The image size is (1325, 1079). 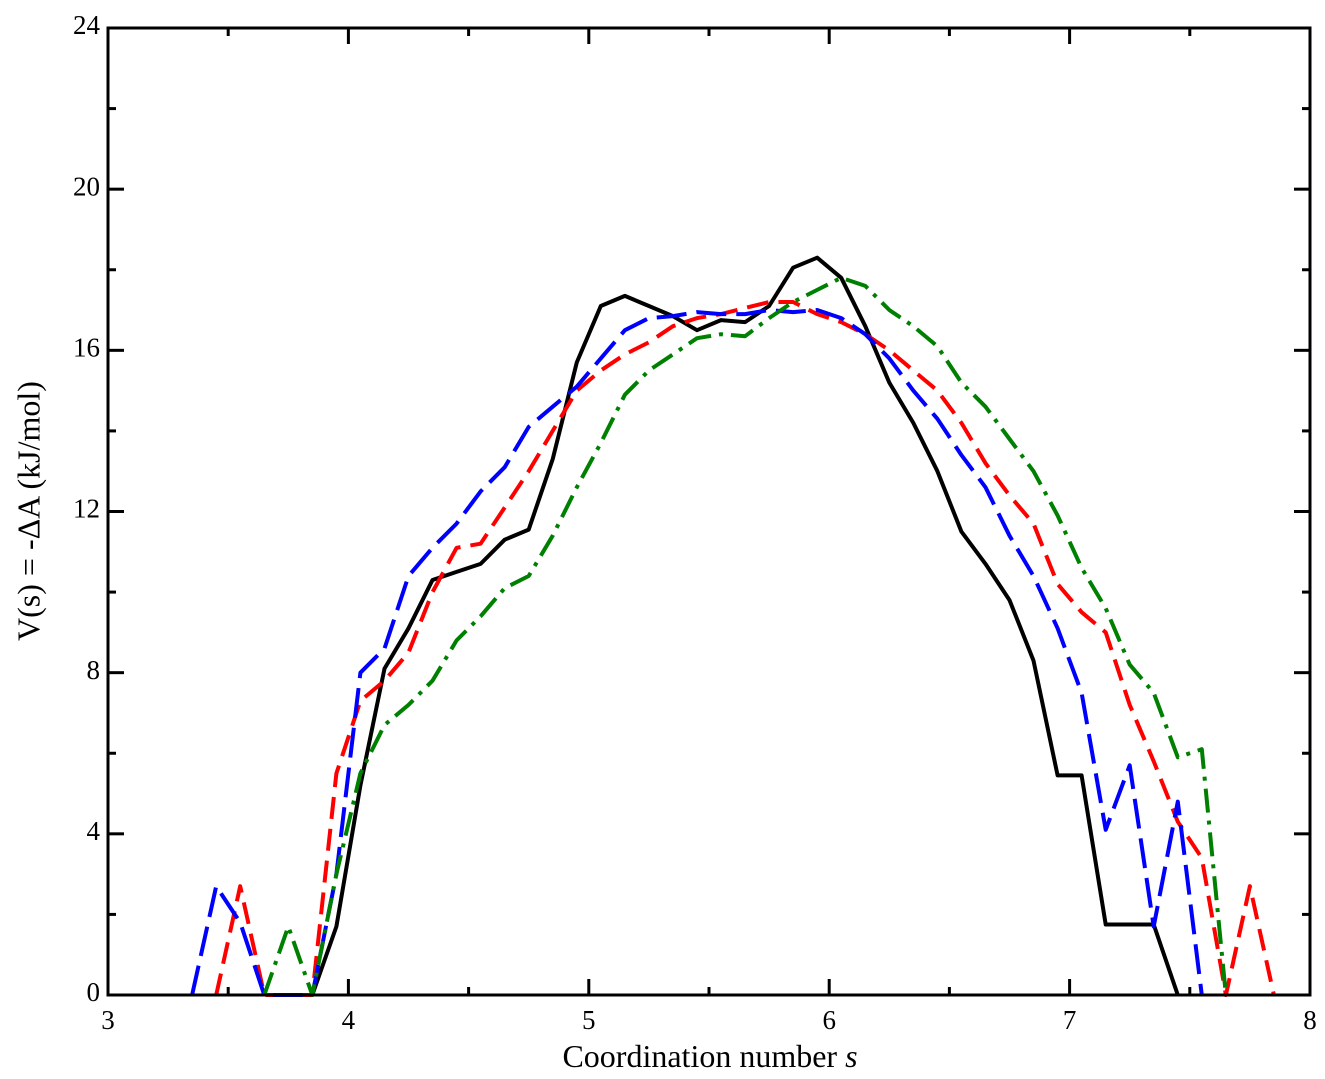 I want to click on x-tick-label: 5, so click(x=589, y=1020).